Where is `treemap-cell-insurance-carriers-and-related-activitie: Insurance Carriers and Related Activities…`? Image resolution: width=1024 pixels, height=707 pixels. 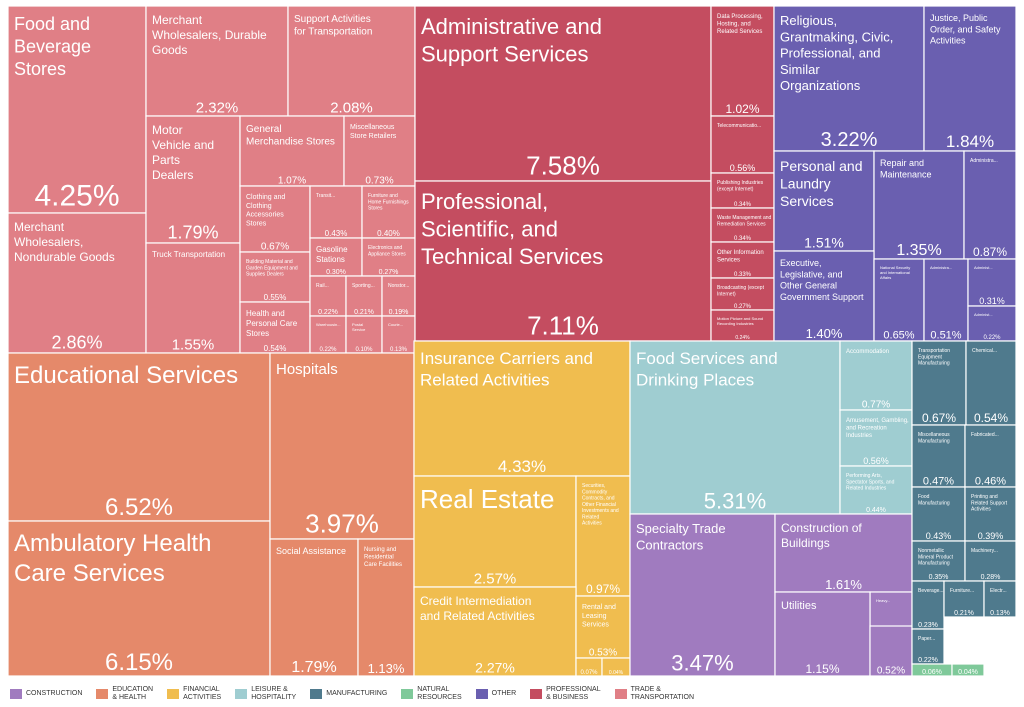
treemap-cell-insurance-carriers-and-related-activitie: Insurance Carriers and Related Activities… is located at coordinates (522, 408).